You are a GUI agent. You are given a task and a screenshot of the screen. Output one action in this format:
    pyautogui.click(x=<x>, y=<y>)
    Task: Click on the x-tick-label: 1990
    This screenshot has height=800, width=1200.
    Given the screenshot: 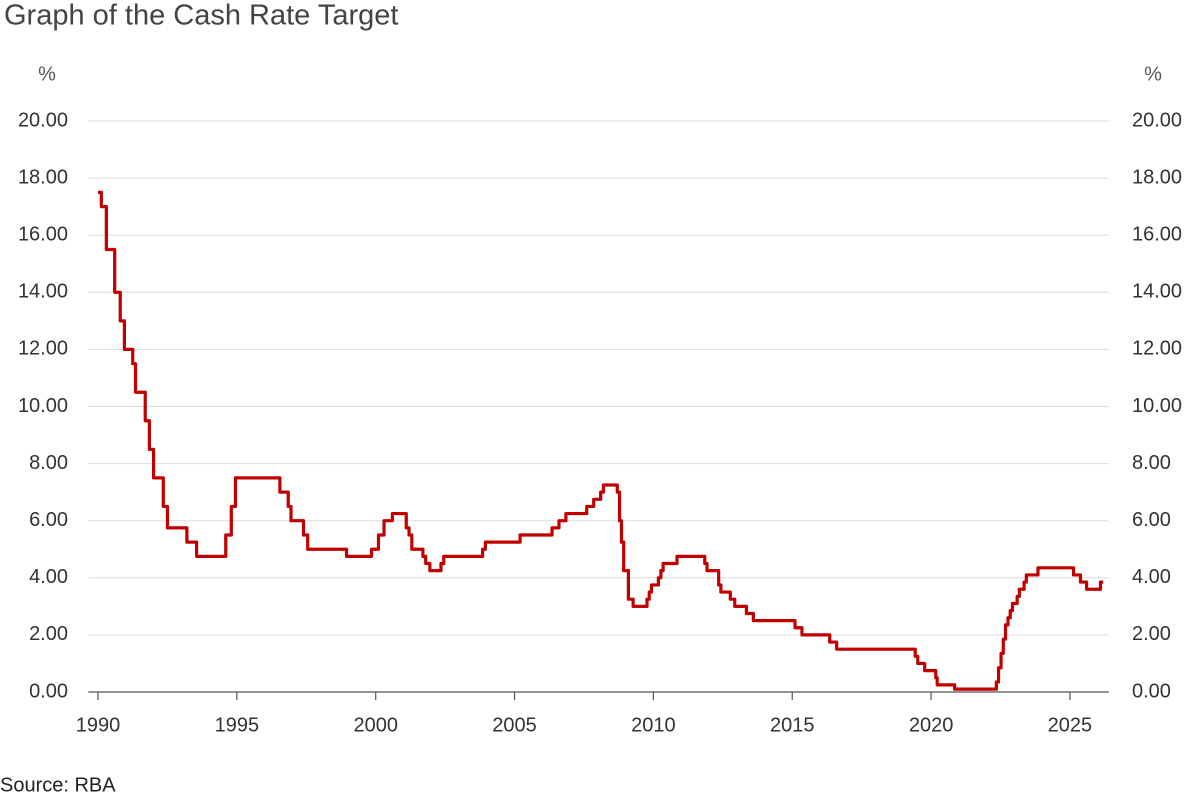 What is the action you would take?
    pyautogui.click(x=98, y=725)
    